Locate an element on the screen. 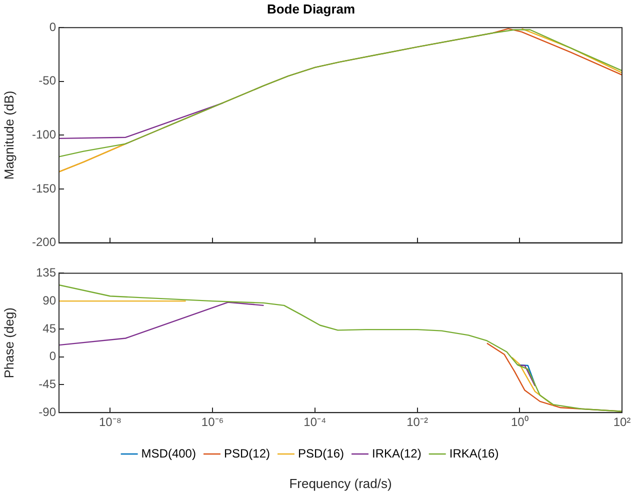 The height and width of the screenshot is (503, 633). y-tick-label: -50 is located at coordinates (47, 81).